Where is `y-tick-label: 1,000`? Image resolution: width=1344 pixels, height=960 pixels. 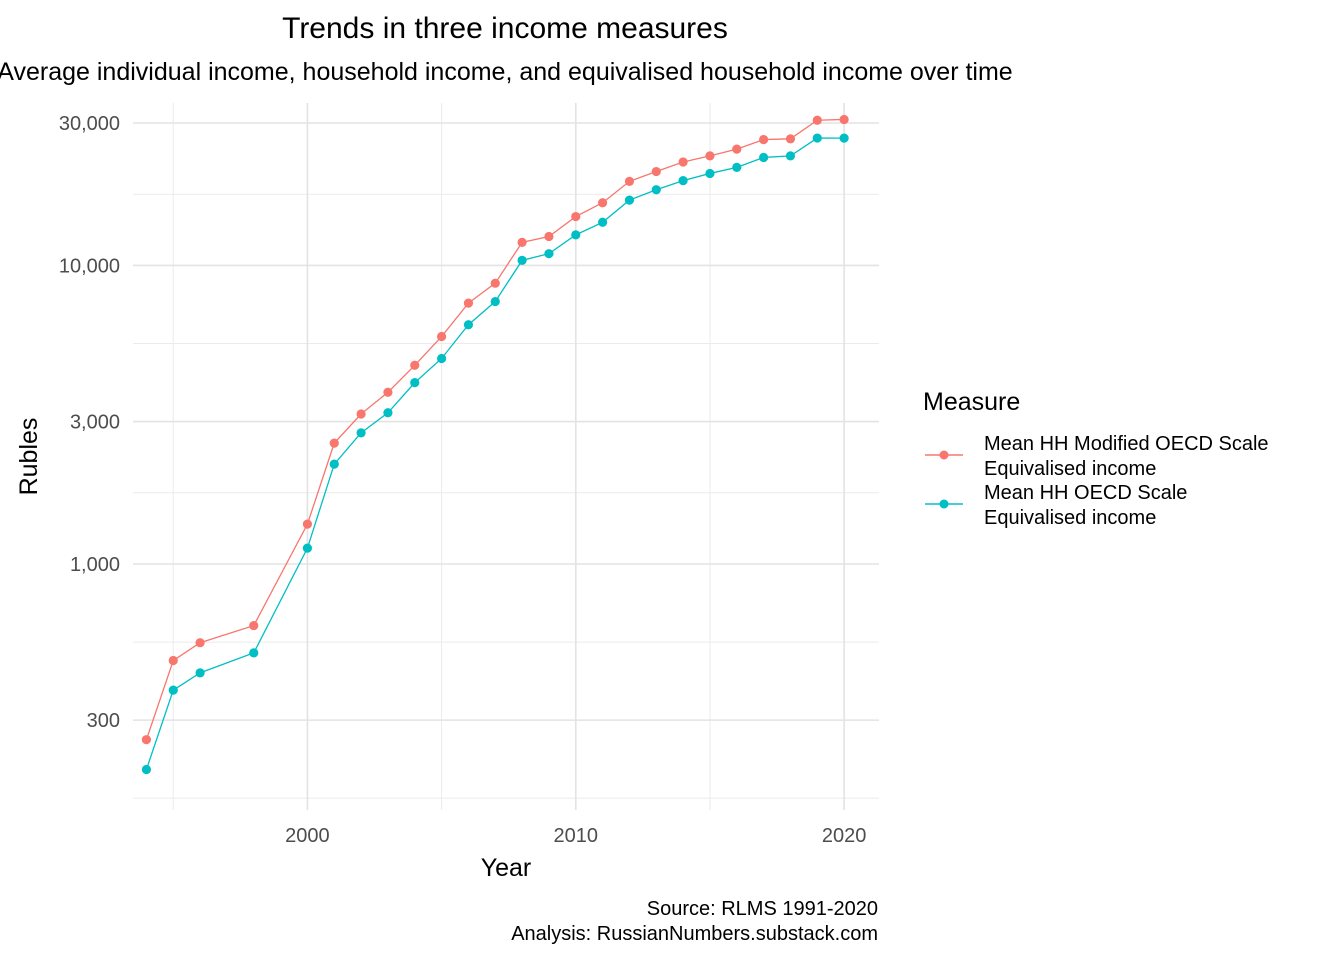
y-tick-label: 1,000 is located at coordinates (95, 565).